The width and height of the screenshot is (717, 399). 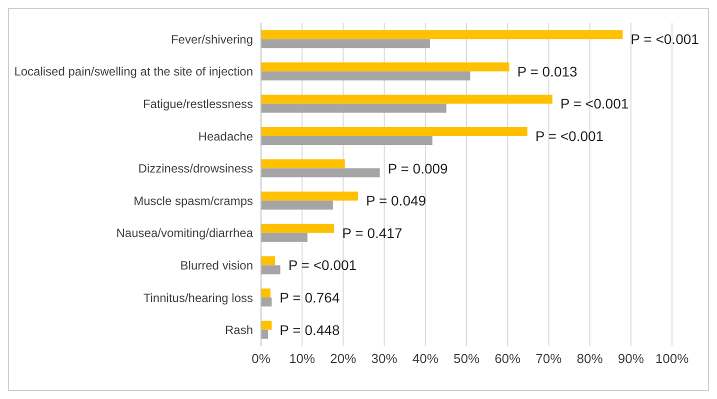 I want to click on x-tick-label: 40%, so click(x=425, y=358).